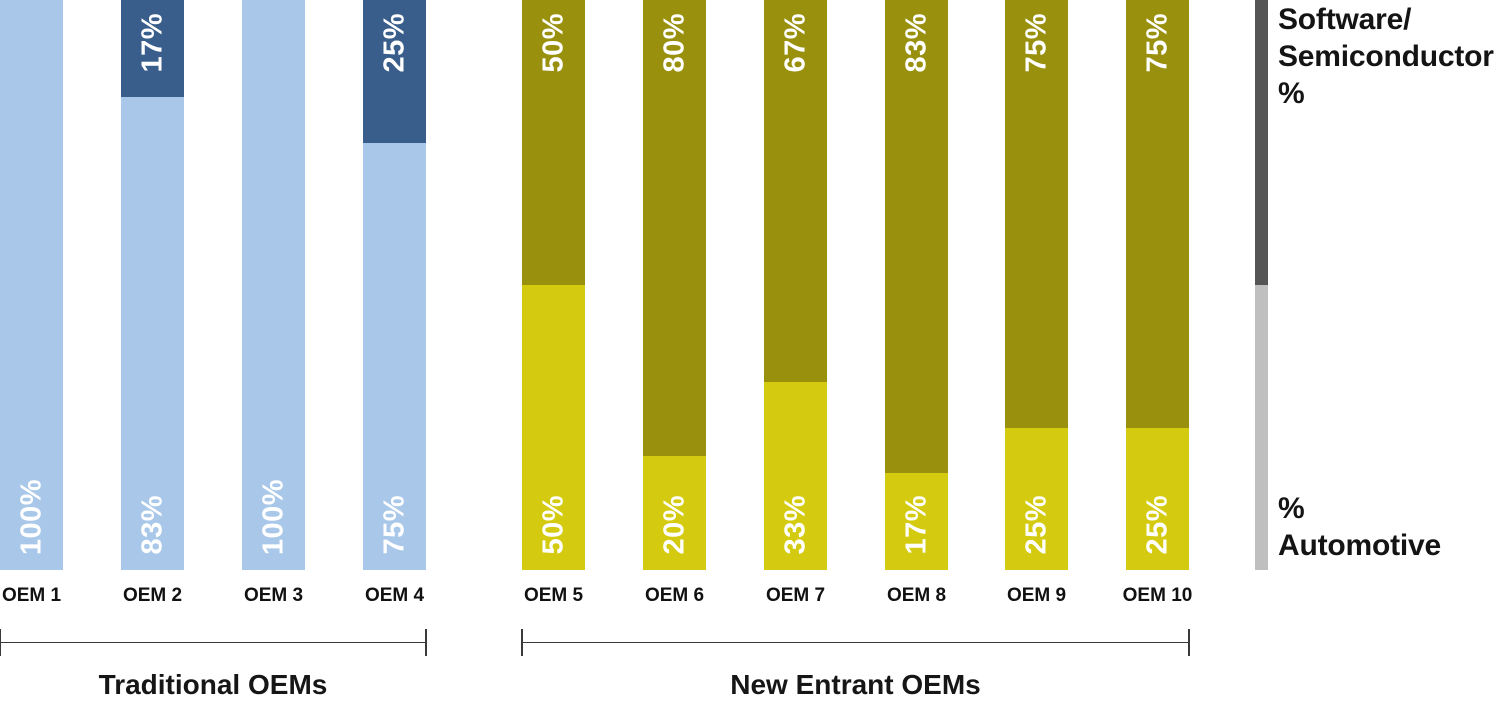 The image size is (1500, 716). Describe the element at coordinates (674, 595) in the screenshot. I see `category-label-oem-6: OEM 6` at that location.